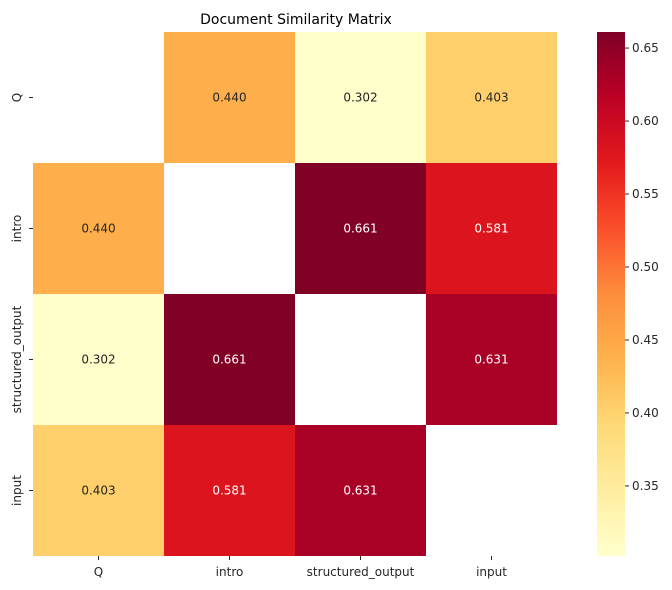 This screenshot has height=590, width=672. What do you see at coordinates (17, 359) in the screenshot?
I see `y-tick-label: structured_output` at bounding box center [17, 359].